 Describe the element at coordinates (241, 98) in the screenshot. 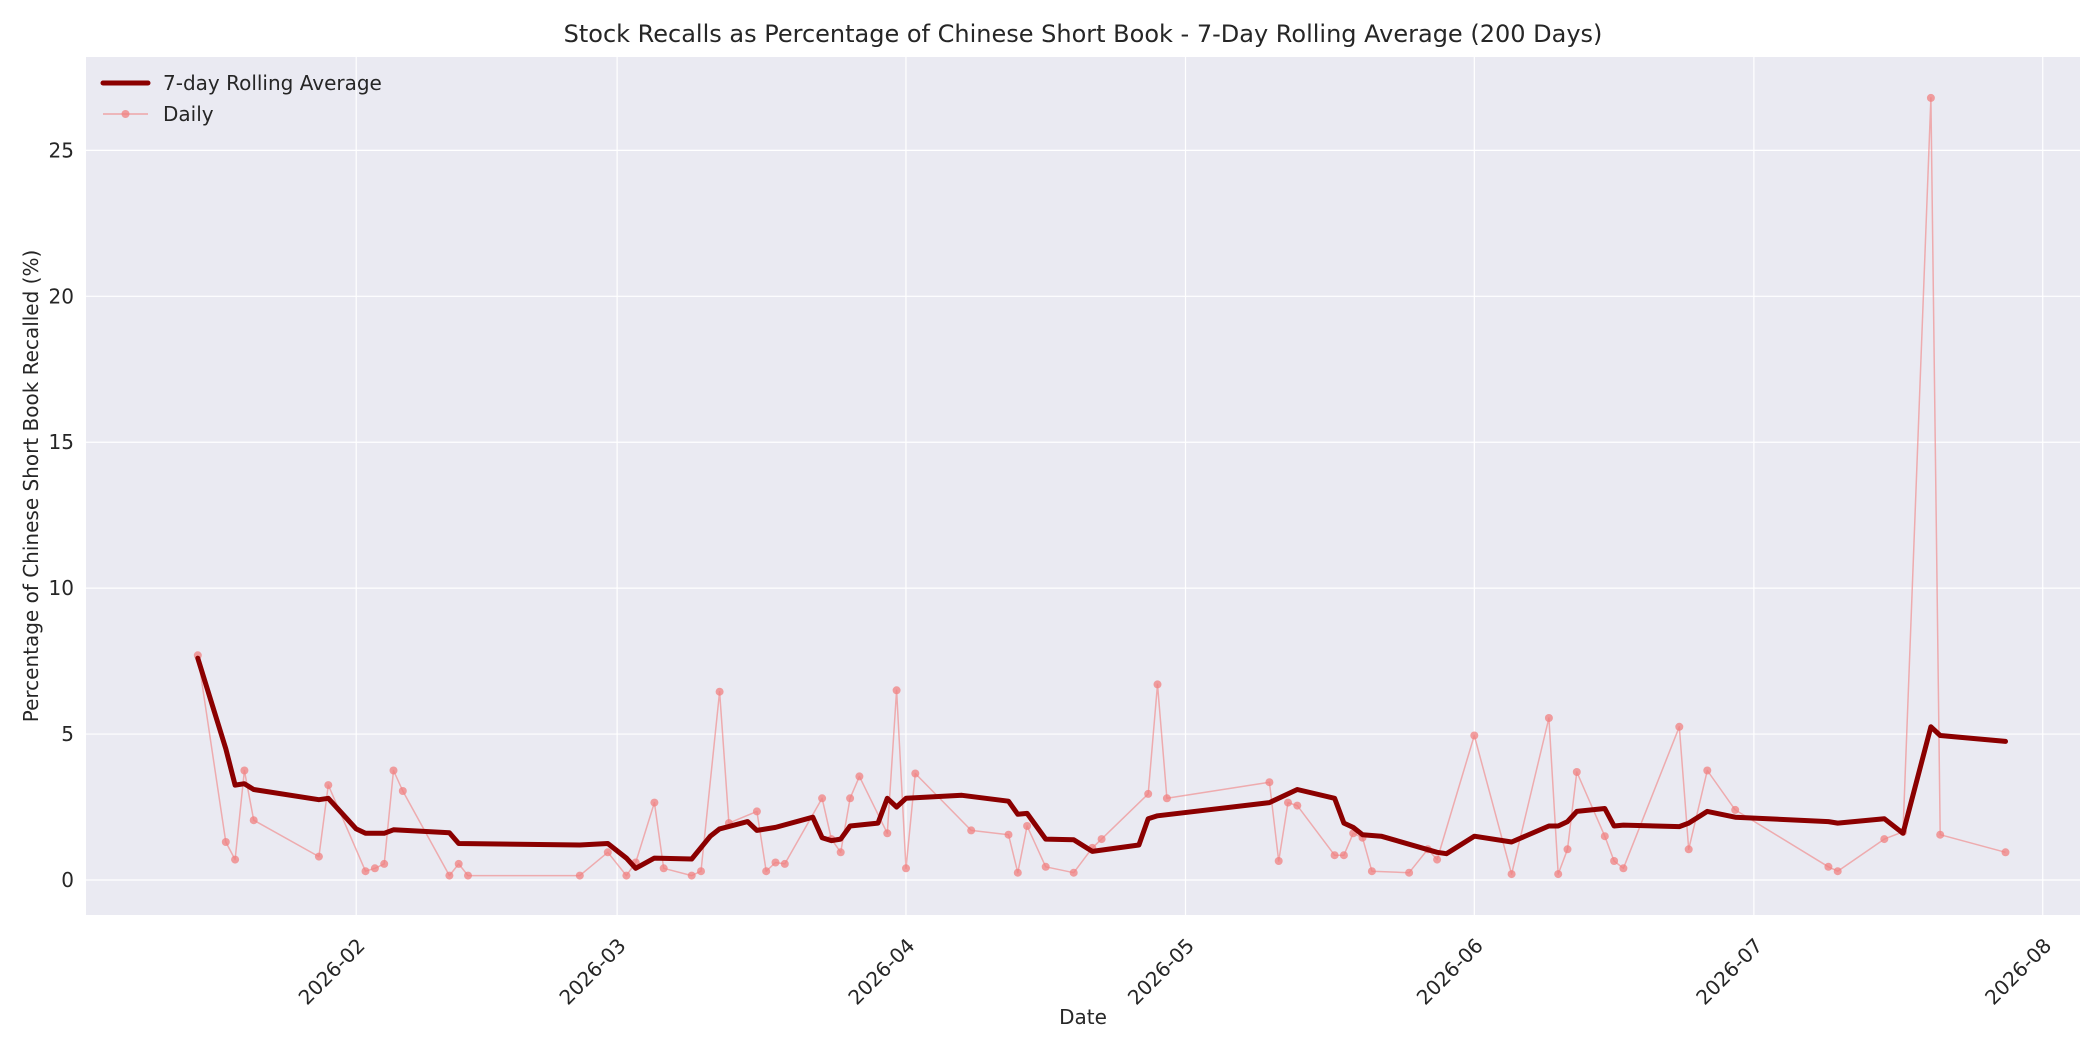

I see `legend: 7-day Rolling Average Daily` at that location.